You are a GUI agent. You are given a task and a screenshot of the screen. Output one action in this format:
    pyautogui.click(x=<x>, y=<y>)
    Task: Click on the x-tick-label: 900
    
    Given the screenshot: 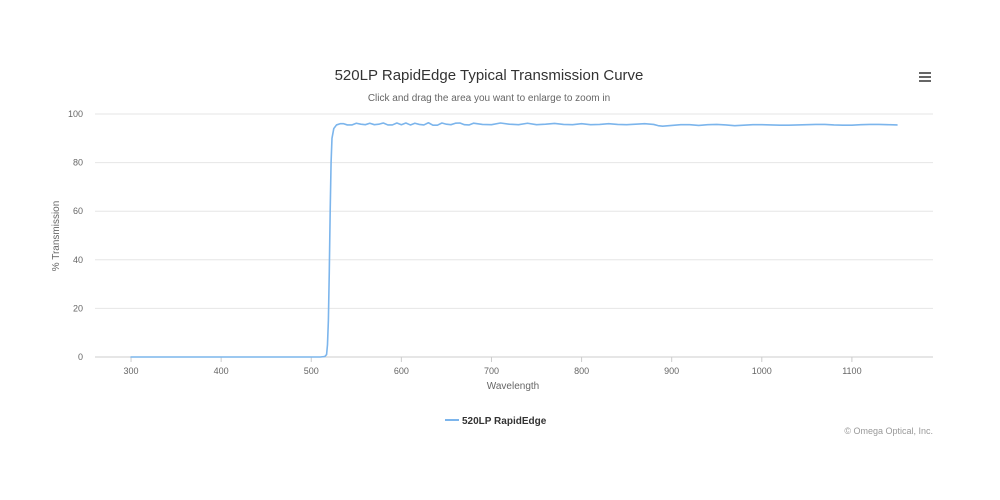 What is the action you would take?
    pyautogui.click(x=671, y=371)
    